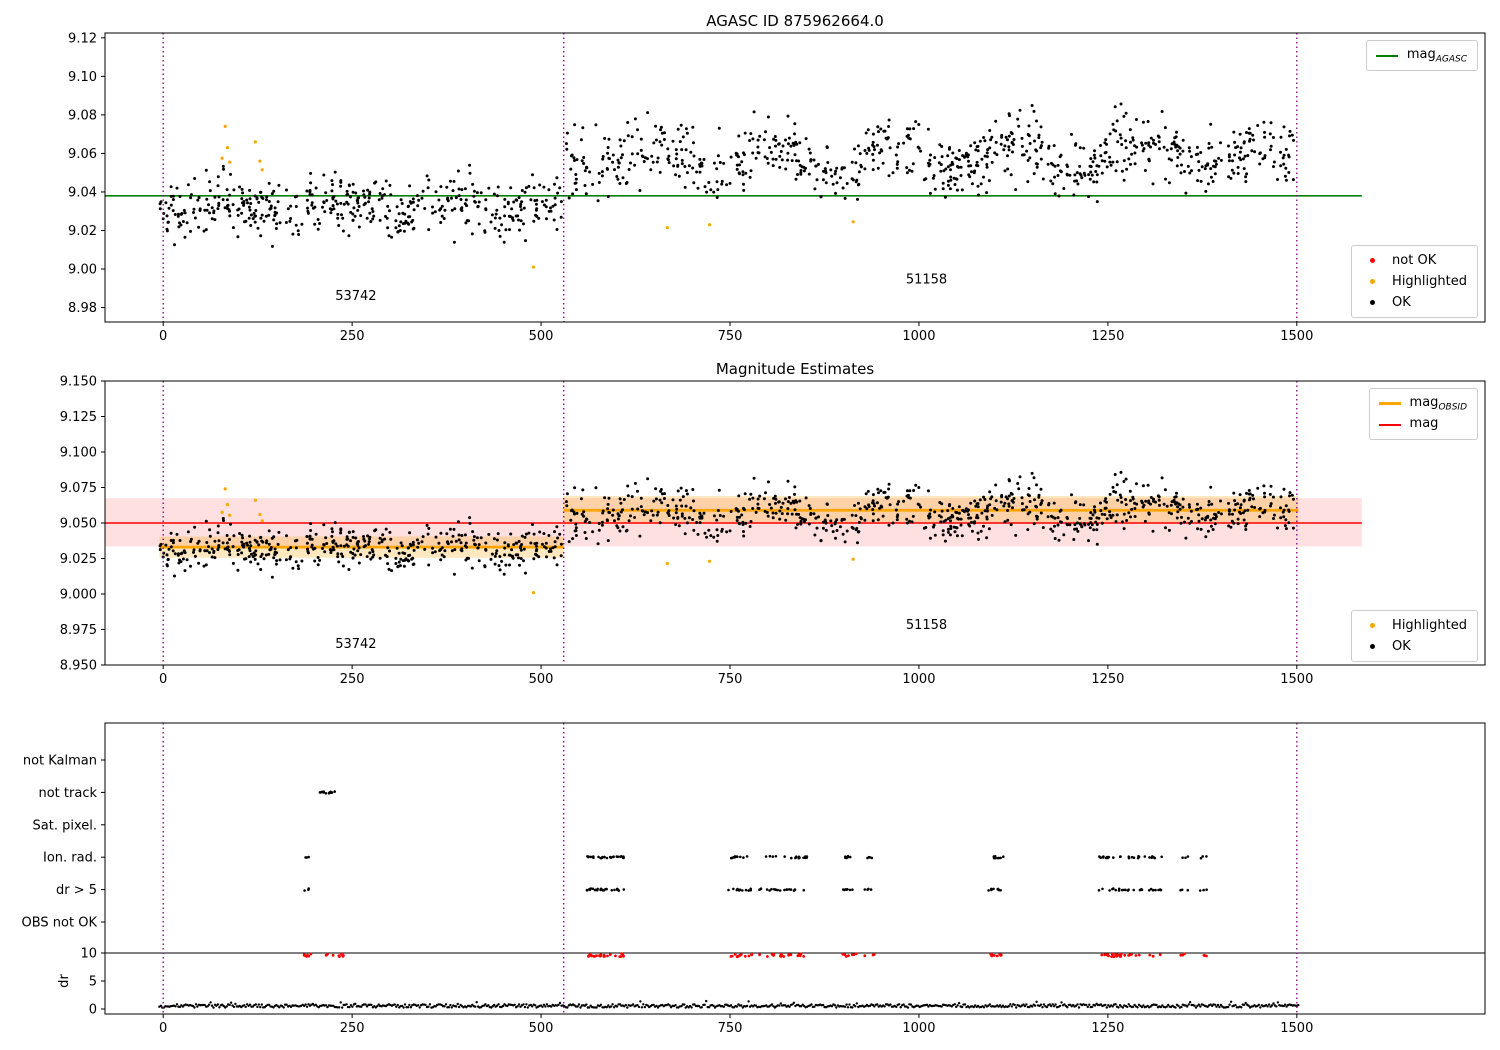 The width and height of the screenshot is (1500, 1050). What do you see at coordinates (82, 38) in the screenshot?
I see `svg-text: 9.12` at bounding box center [82, 38].